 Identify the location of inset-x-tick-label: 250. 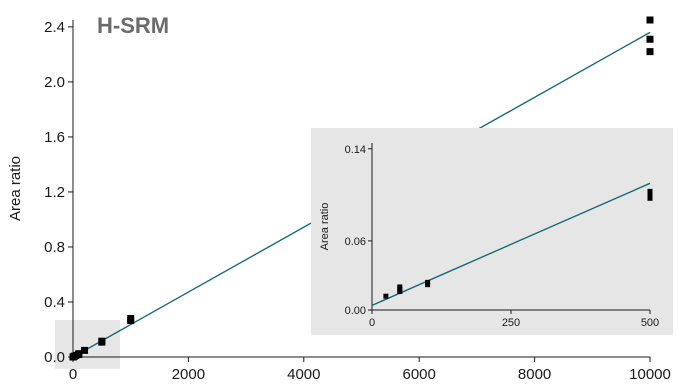
(511, 323).